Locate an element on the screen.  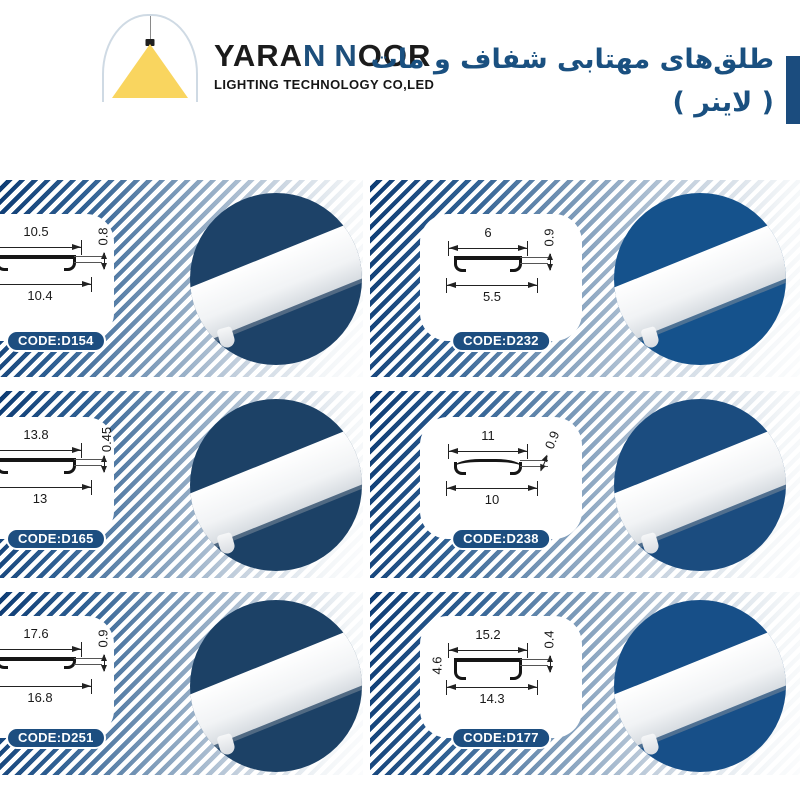
title-accent-bar is located at coordinates (793, 90).